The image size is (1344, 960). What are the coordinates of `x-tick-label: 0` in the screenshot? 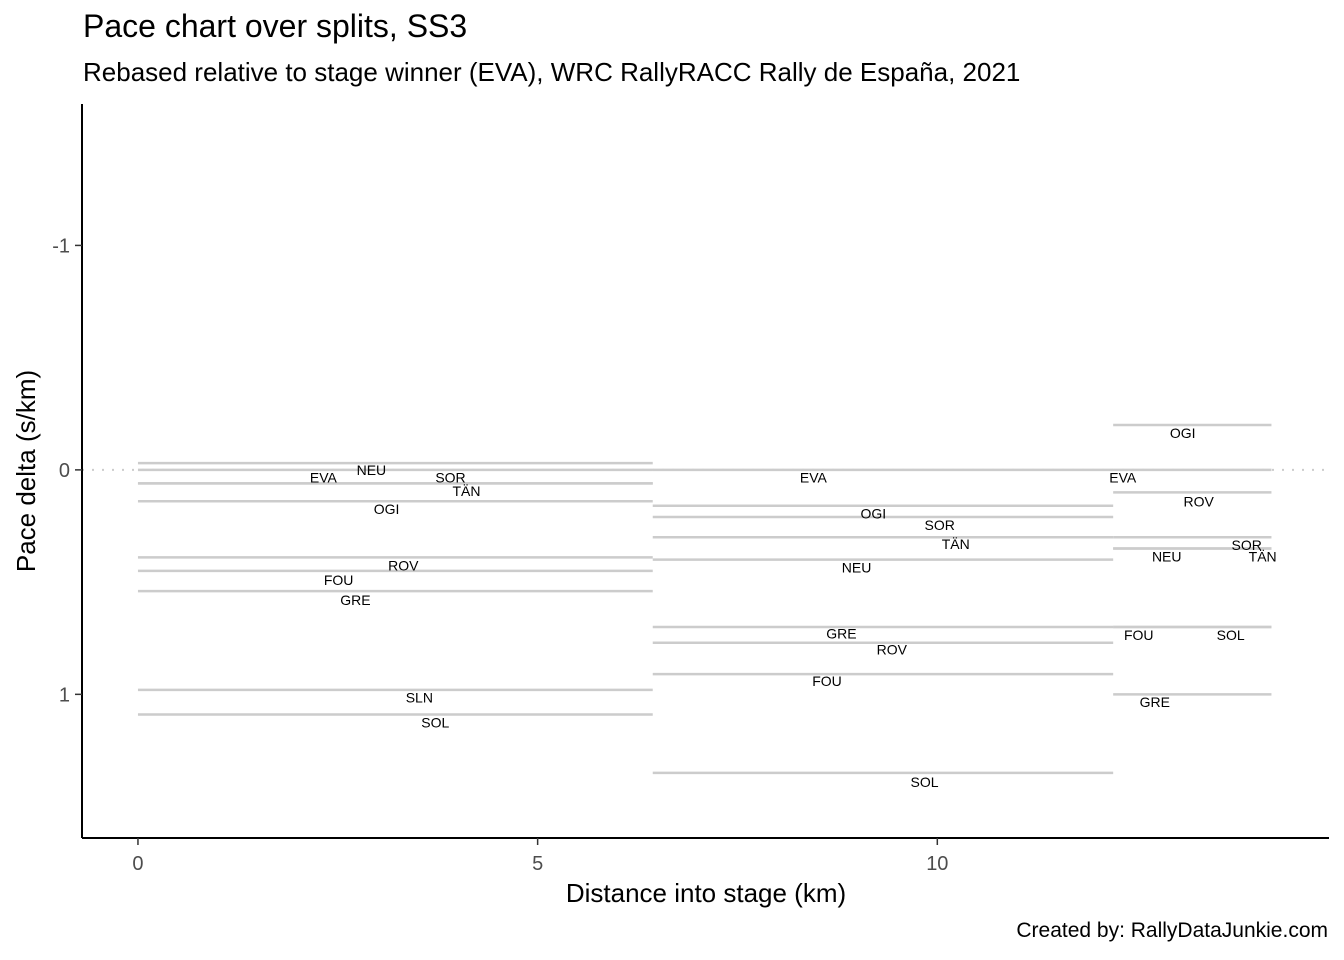 It's located at (137, 864).